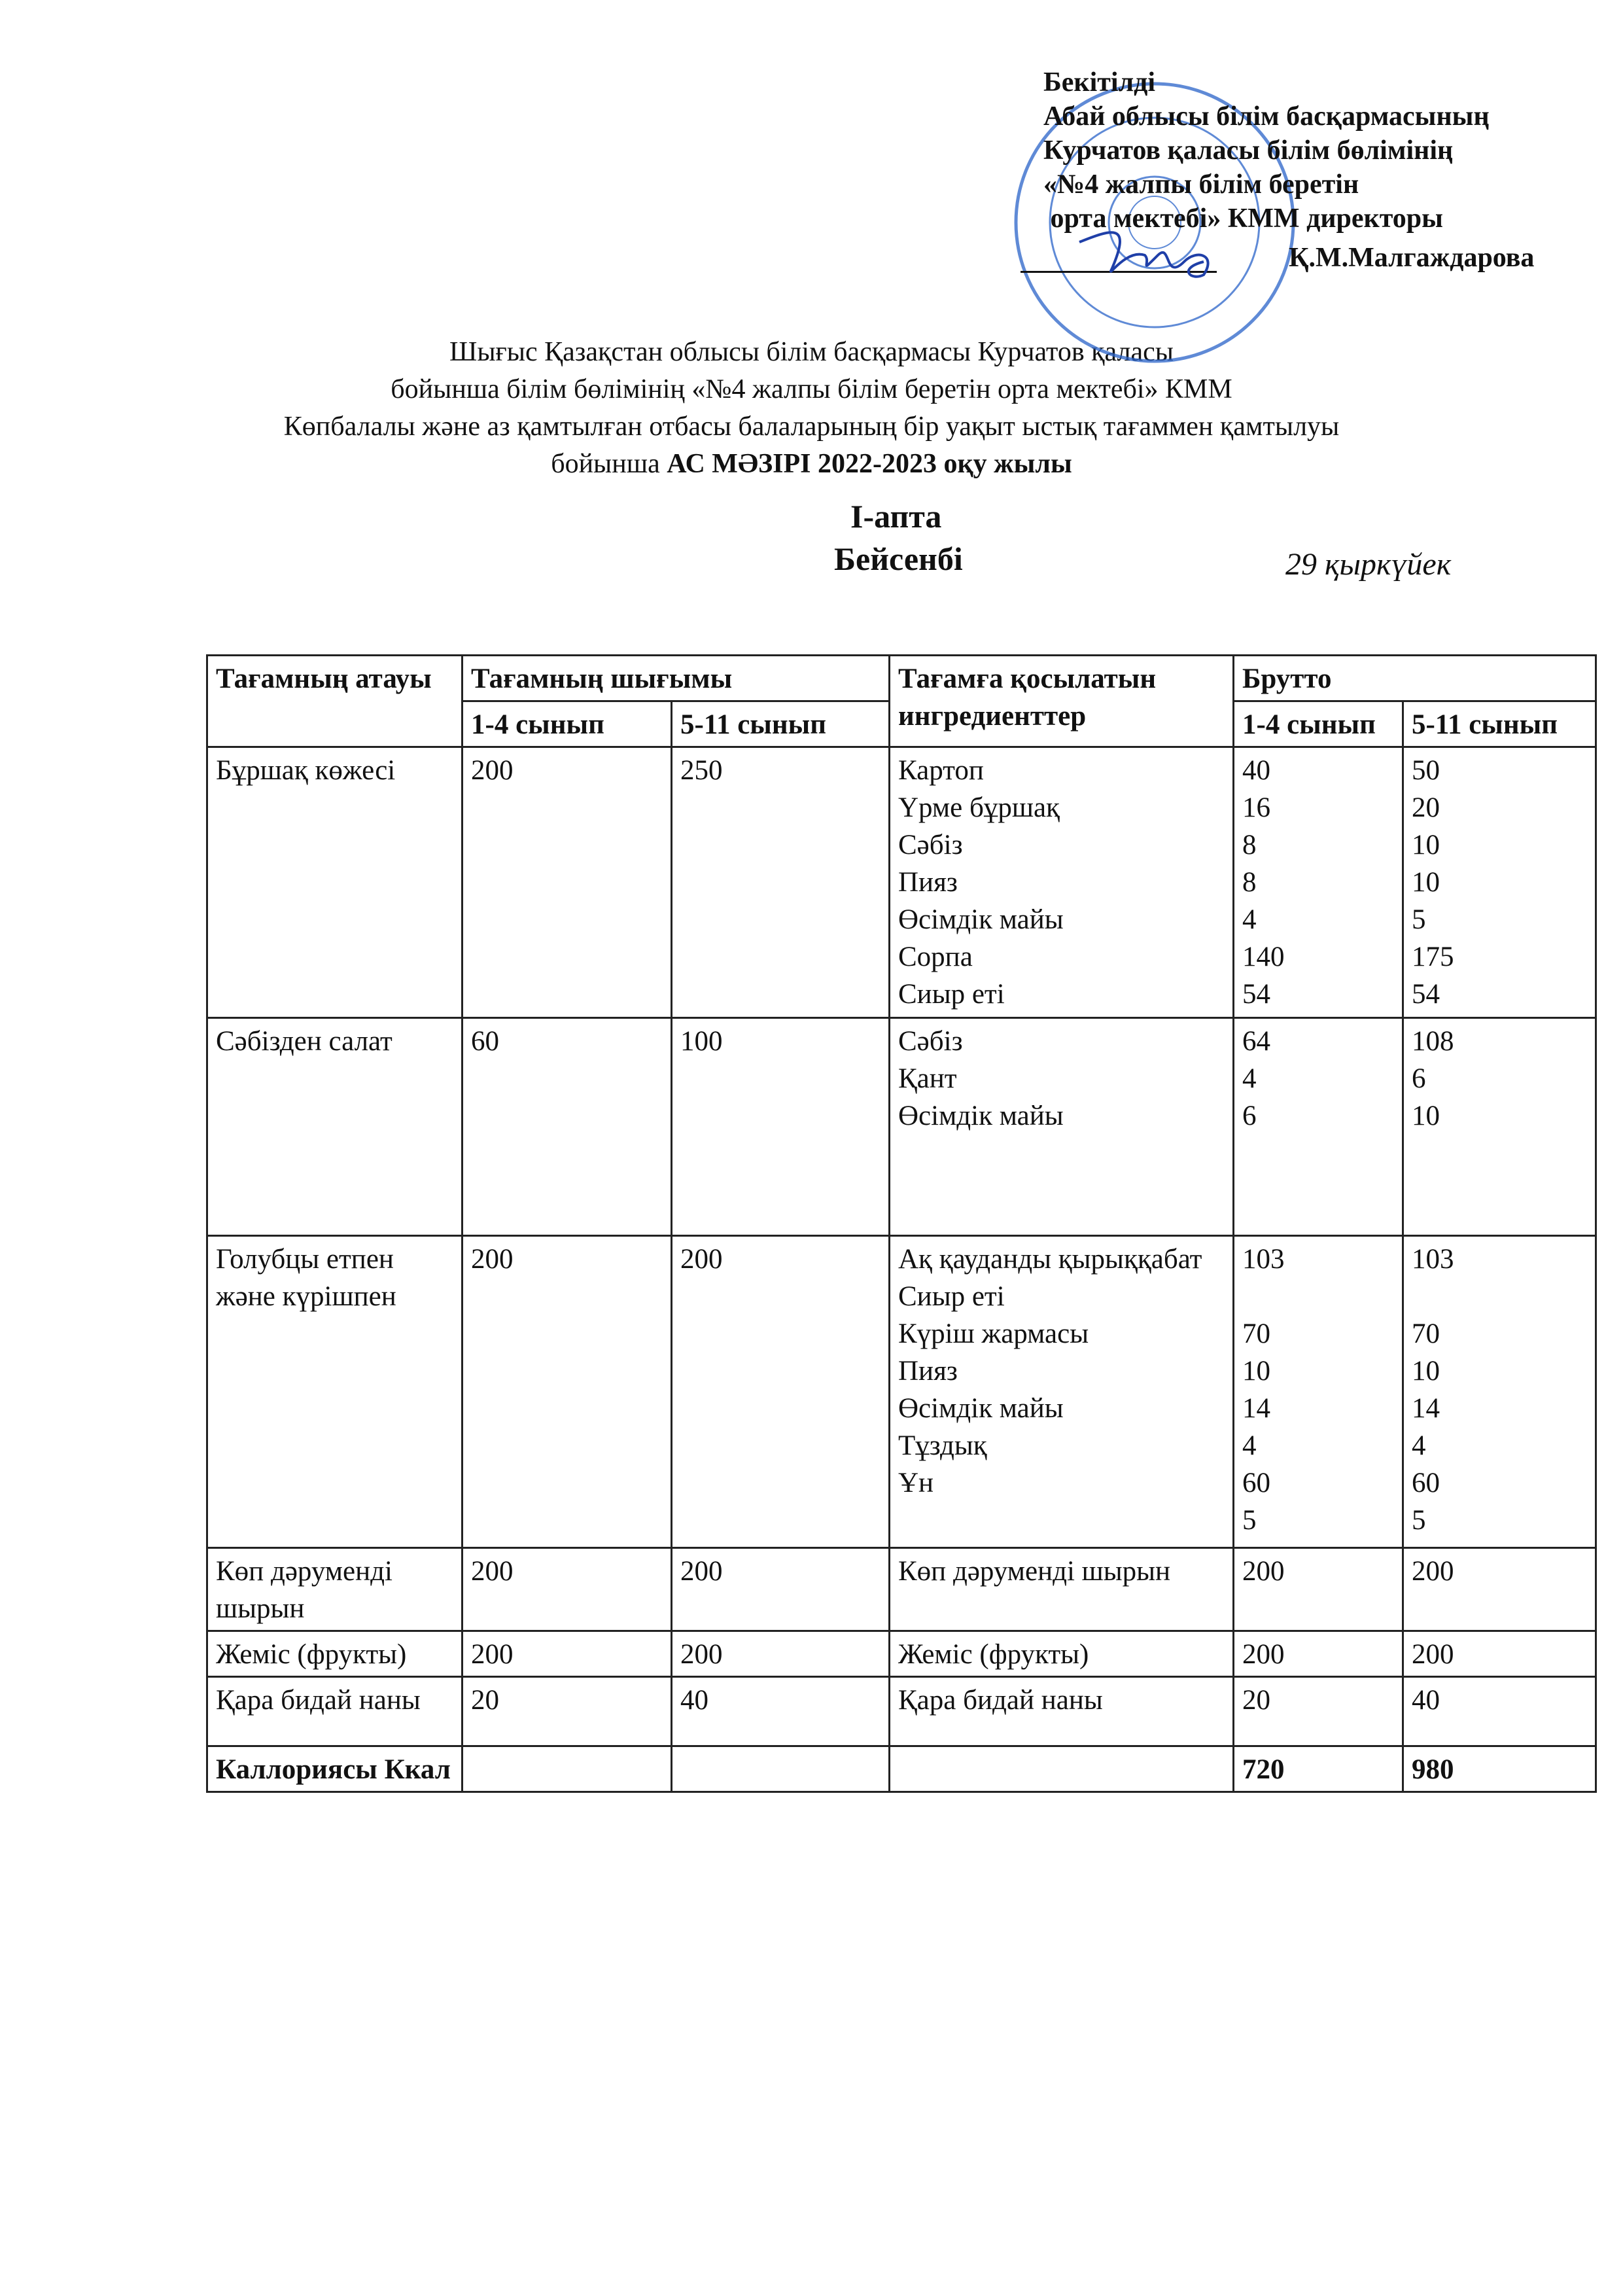 This screenshot has width=1623, height=2296. Describe the element at coordinates (1256, 1041) in the screenshot. I see `list-item: 64` at that location.